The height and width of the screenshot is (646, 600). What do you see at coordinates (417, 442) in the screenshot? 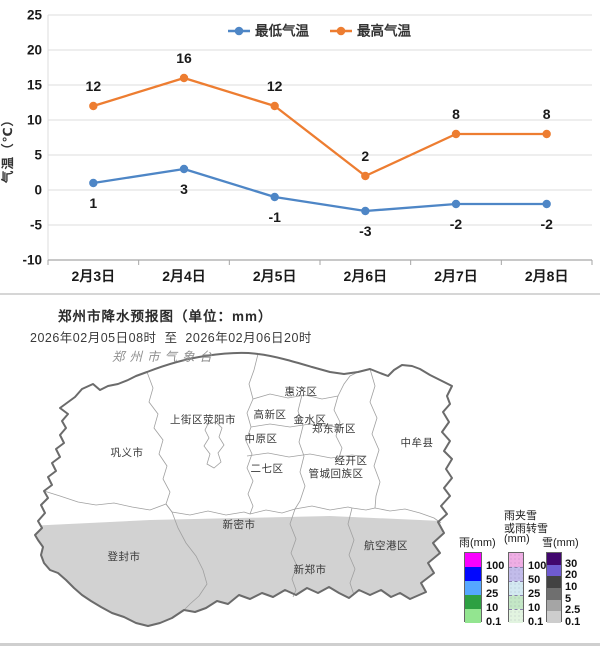
I see `district-label-中牟县: 中牟县` at bounding box center [417, 442].